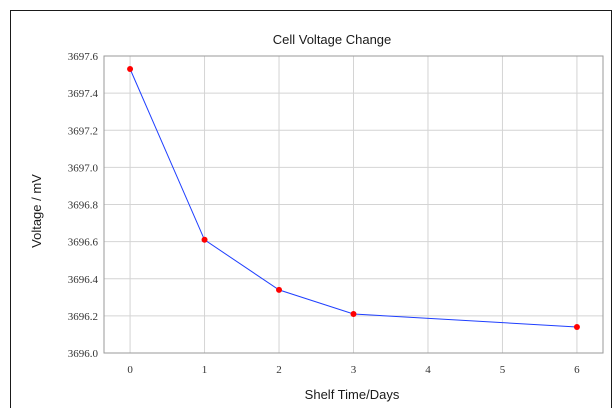 This screenshot has height=409, width=616. I want to click on y-tick-label: 3697.2, so click(83, 131).